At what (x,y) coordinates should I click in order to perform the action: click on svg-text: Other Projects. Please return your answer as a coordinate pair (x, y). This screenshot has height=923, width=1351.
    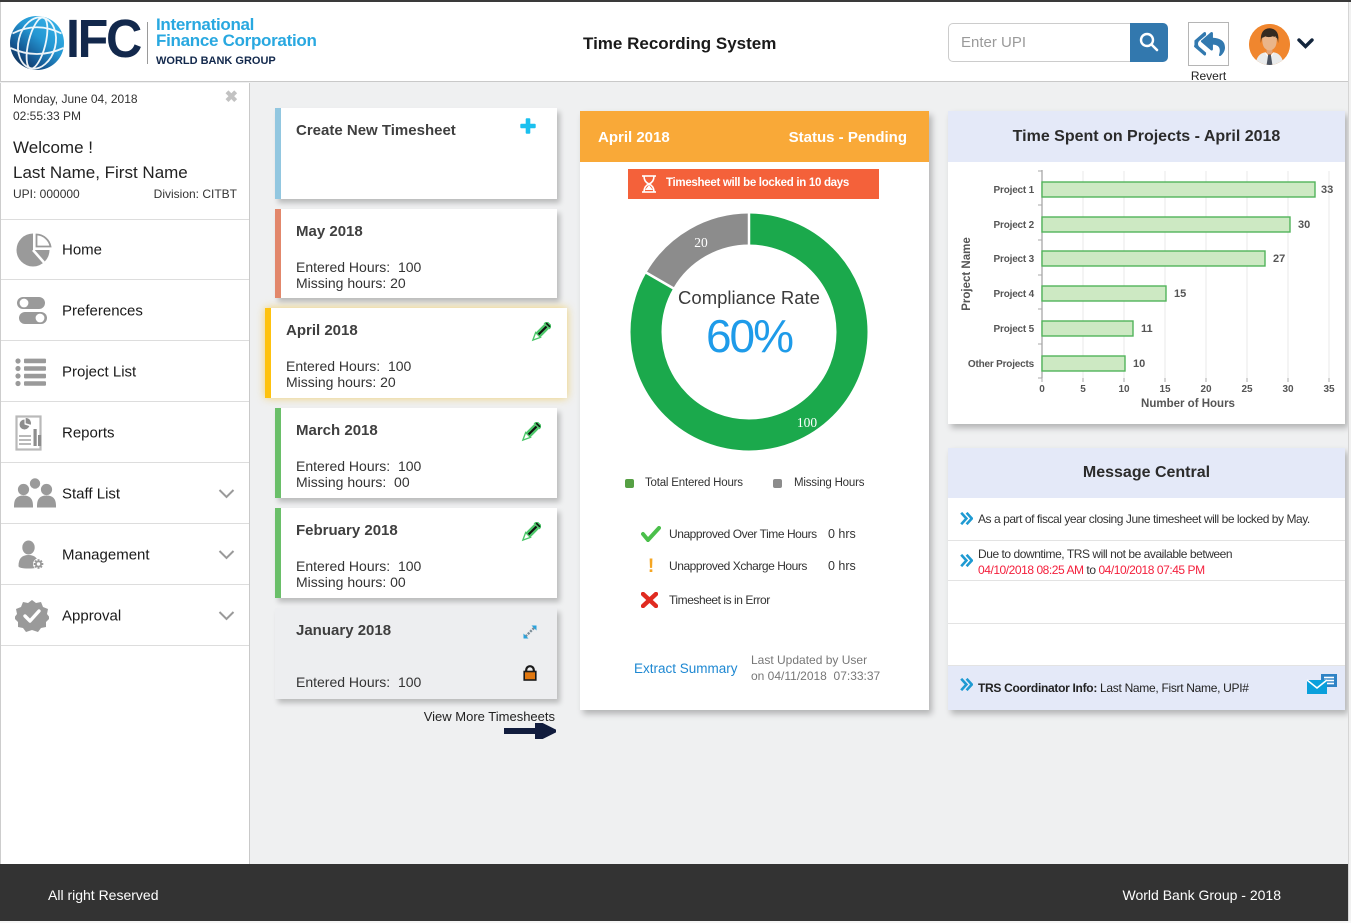
    Looking at the image, I should click on (1001, 364).